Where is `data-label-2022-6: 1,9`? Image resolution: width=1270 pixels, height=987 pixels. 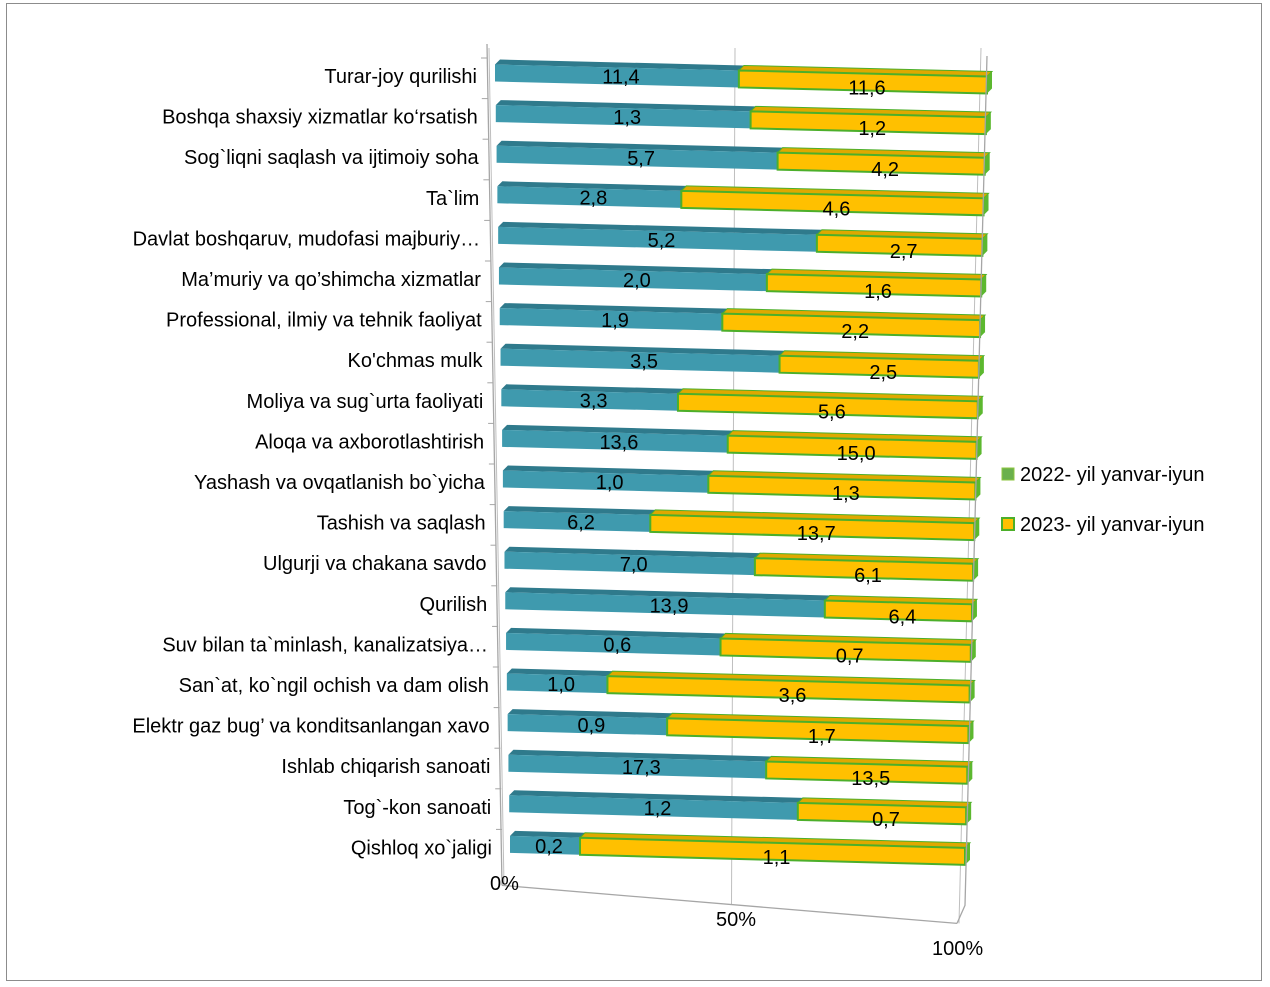 data-label-2022-6: 1,9 is located at coordinates (615, 321).